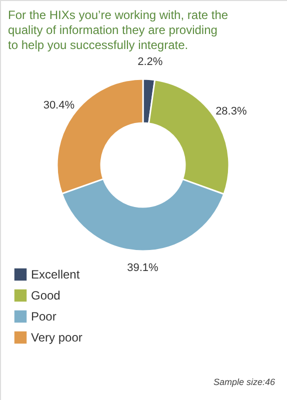  What do you see at coordinates (56, 337) in the screenshot?
I see `legend-label: Very poor` at bounding box center [56, 337].